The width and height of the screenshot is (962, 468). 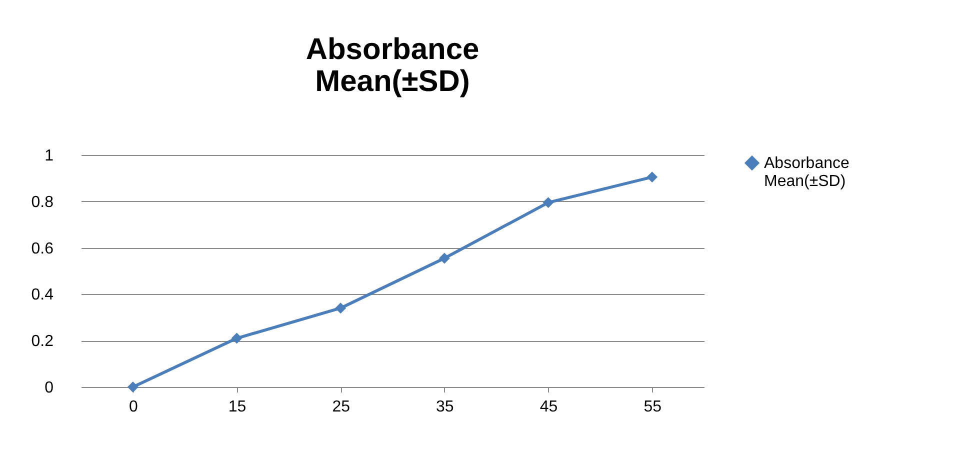 I want to click on y-tick-label: 0.4, so click(x=42, y=295).